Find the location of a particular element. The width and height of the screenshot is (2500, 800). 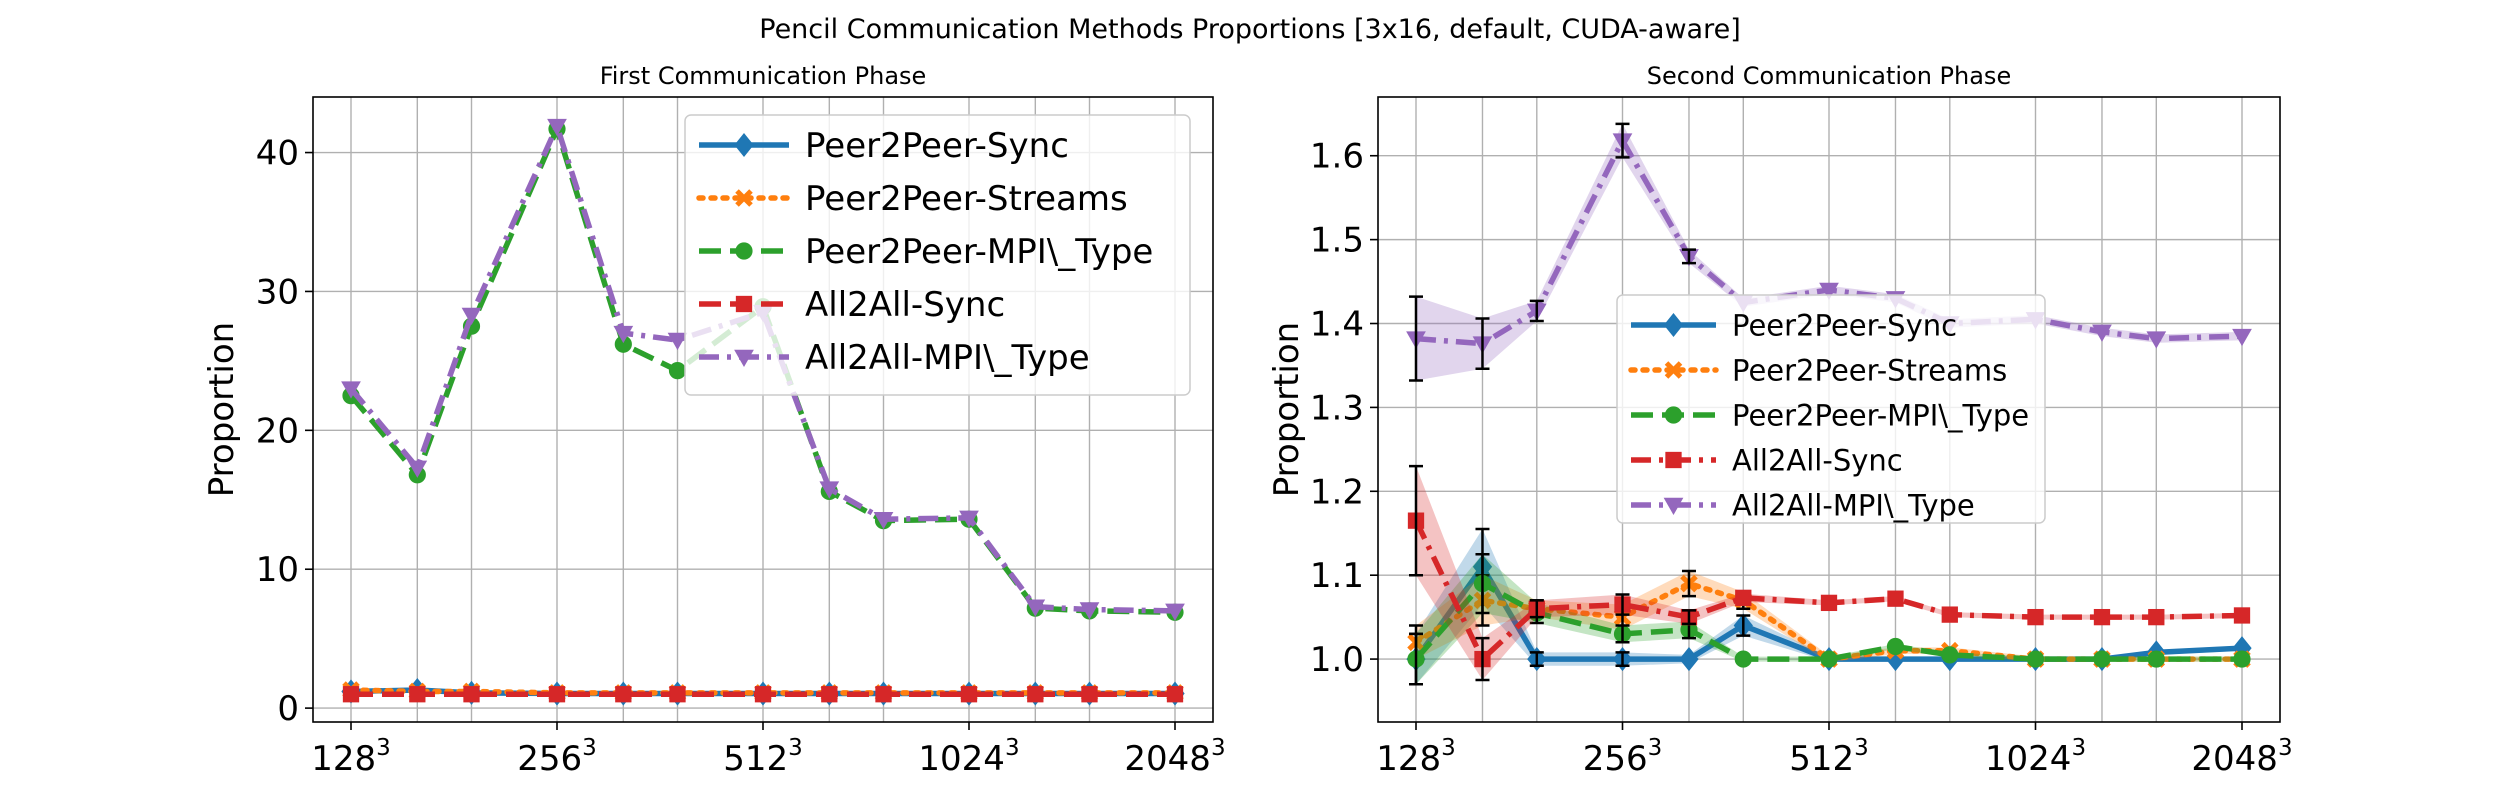

legend-item-all2all-sync: All2All-Sync is located at coordinates (852, 305).